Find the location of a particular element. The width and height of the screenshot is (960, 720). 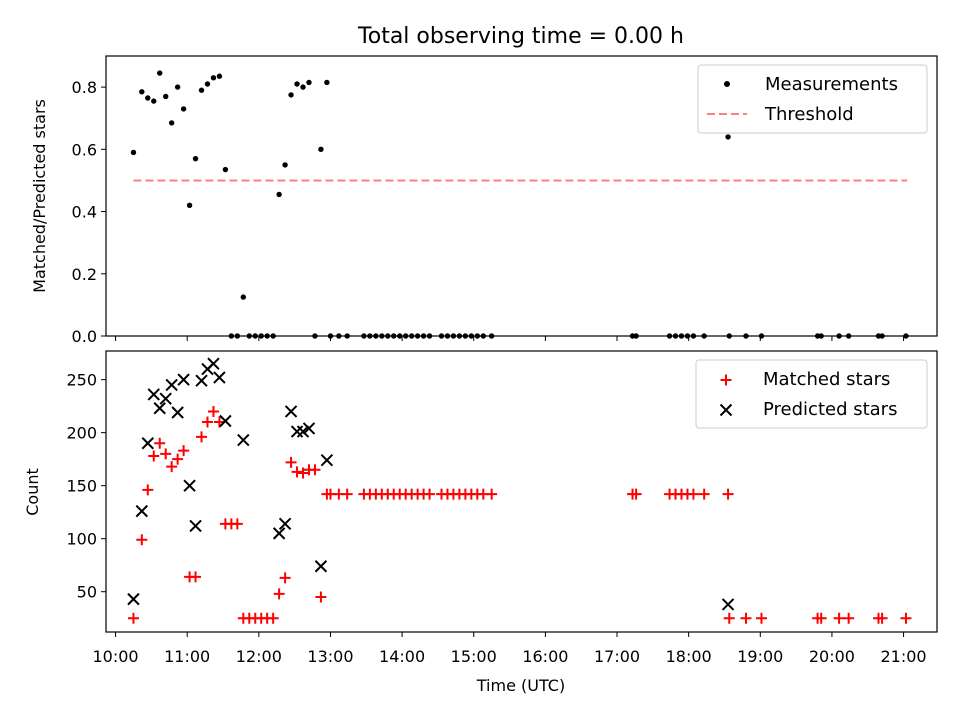

x-tick-label: 17:00 is located at coordinates (617, 656).